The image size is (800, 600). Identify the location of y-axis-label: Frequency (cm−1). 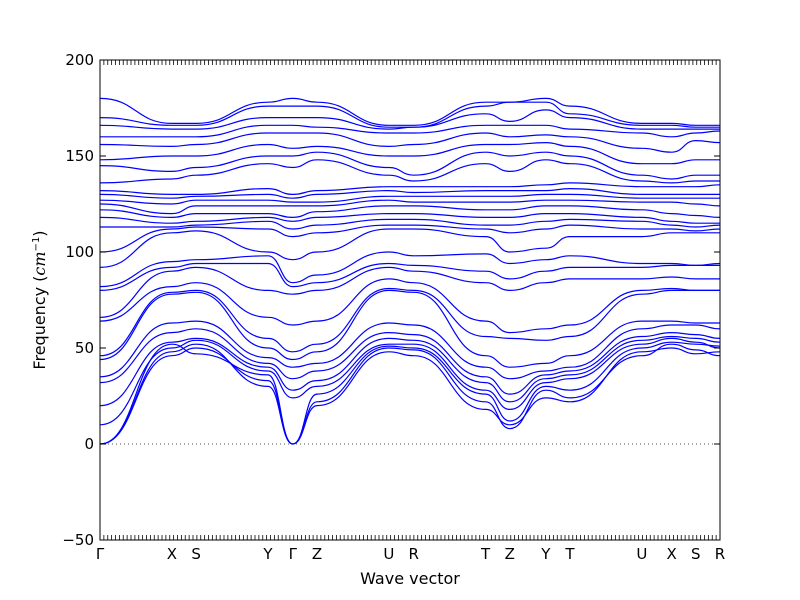
(39, 299).